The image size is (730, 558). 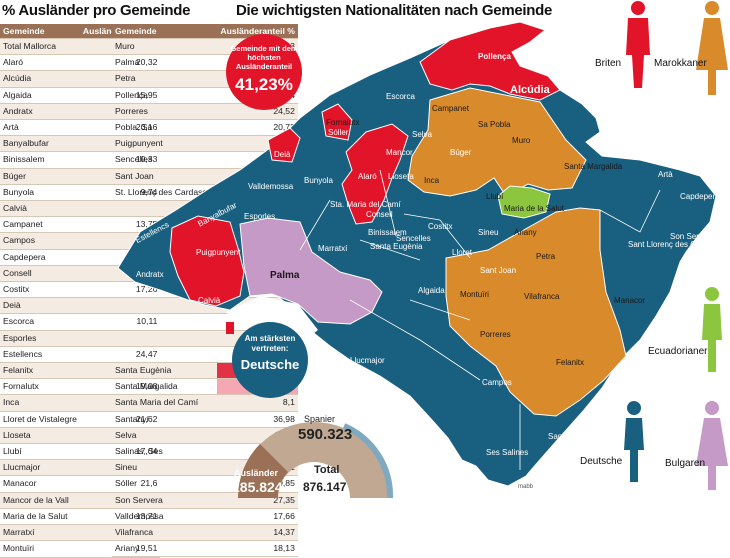 I want to click on gemeinde-name: Salinas, Ses, so click(x=165, y=452).